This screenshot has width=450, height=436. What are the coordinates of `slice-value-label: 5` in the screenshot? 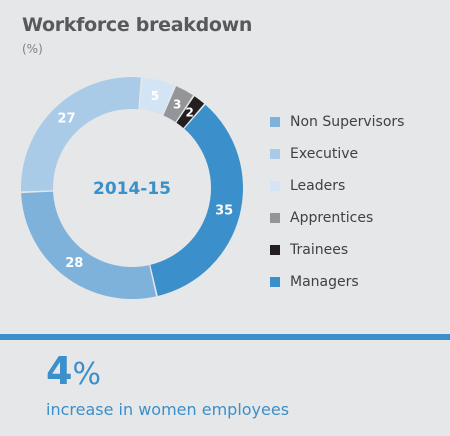 It's located at (155, 96).